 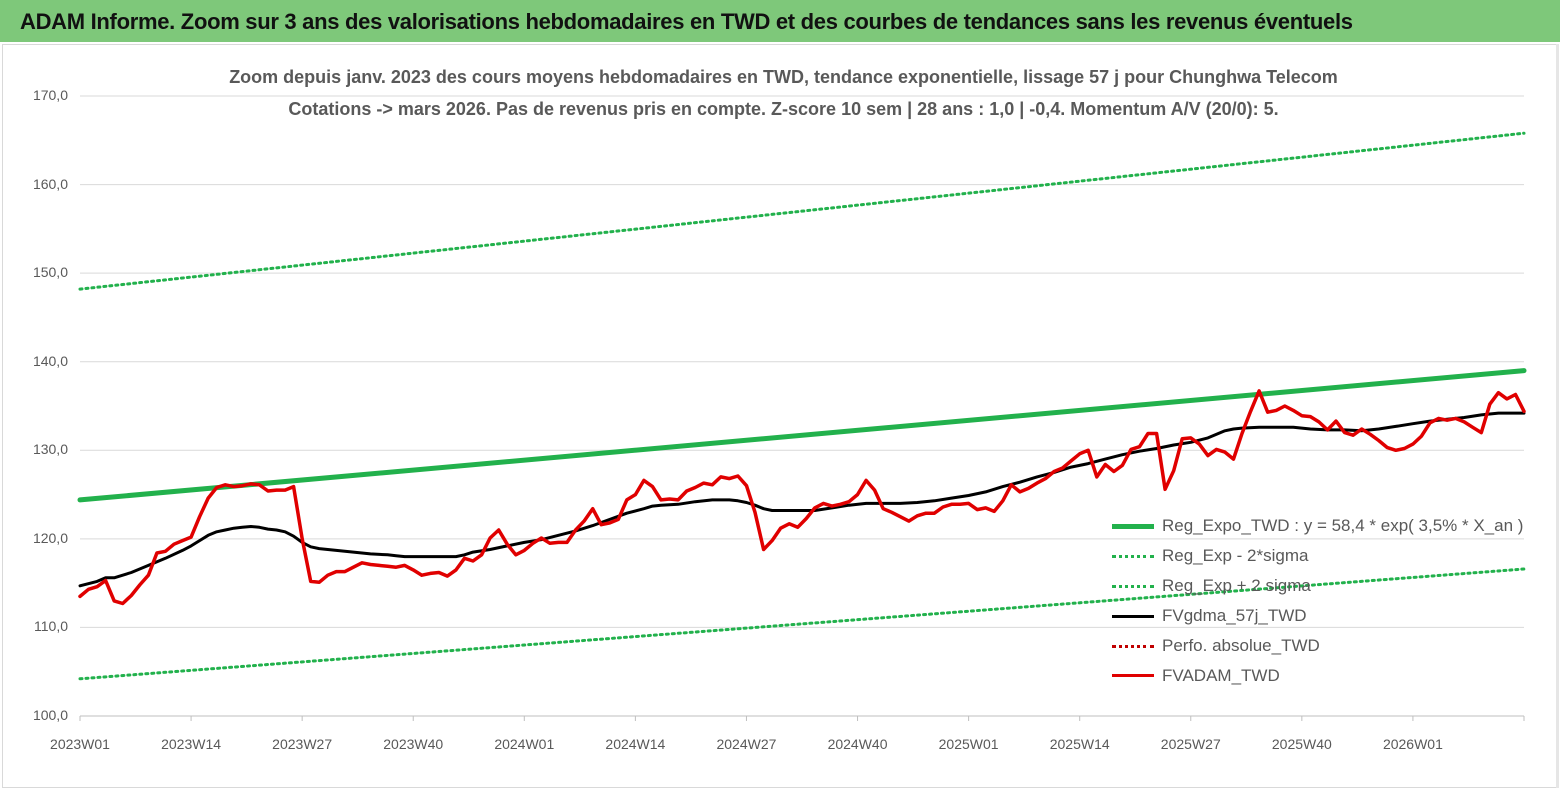 I want to click on x-tick-label: 2024W27, so click(x=746, y=744).